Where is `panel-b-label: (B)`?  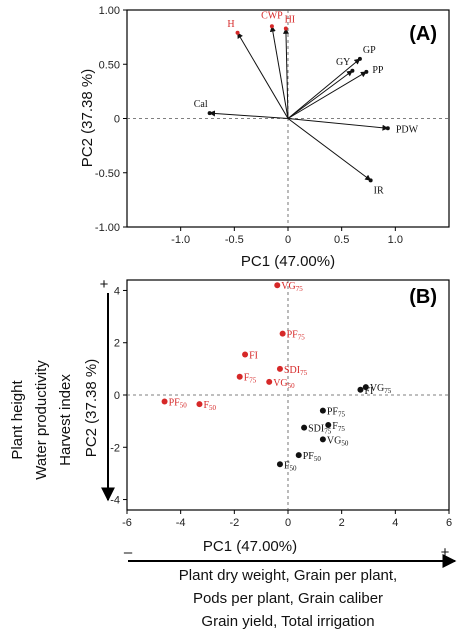
panel-b-label: (B) is located at coordinates (423, 297).